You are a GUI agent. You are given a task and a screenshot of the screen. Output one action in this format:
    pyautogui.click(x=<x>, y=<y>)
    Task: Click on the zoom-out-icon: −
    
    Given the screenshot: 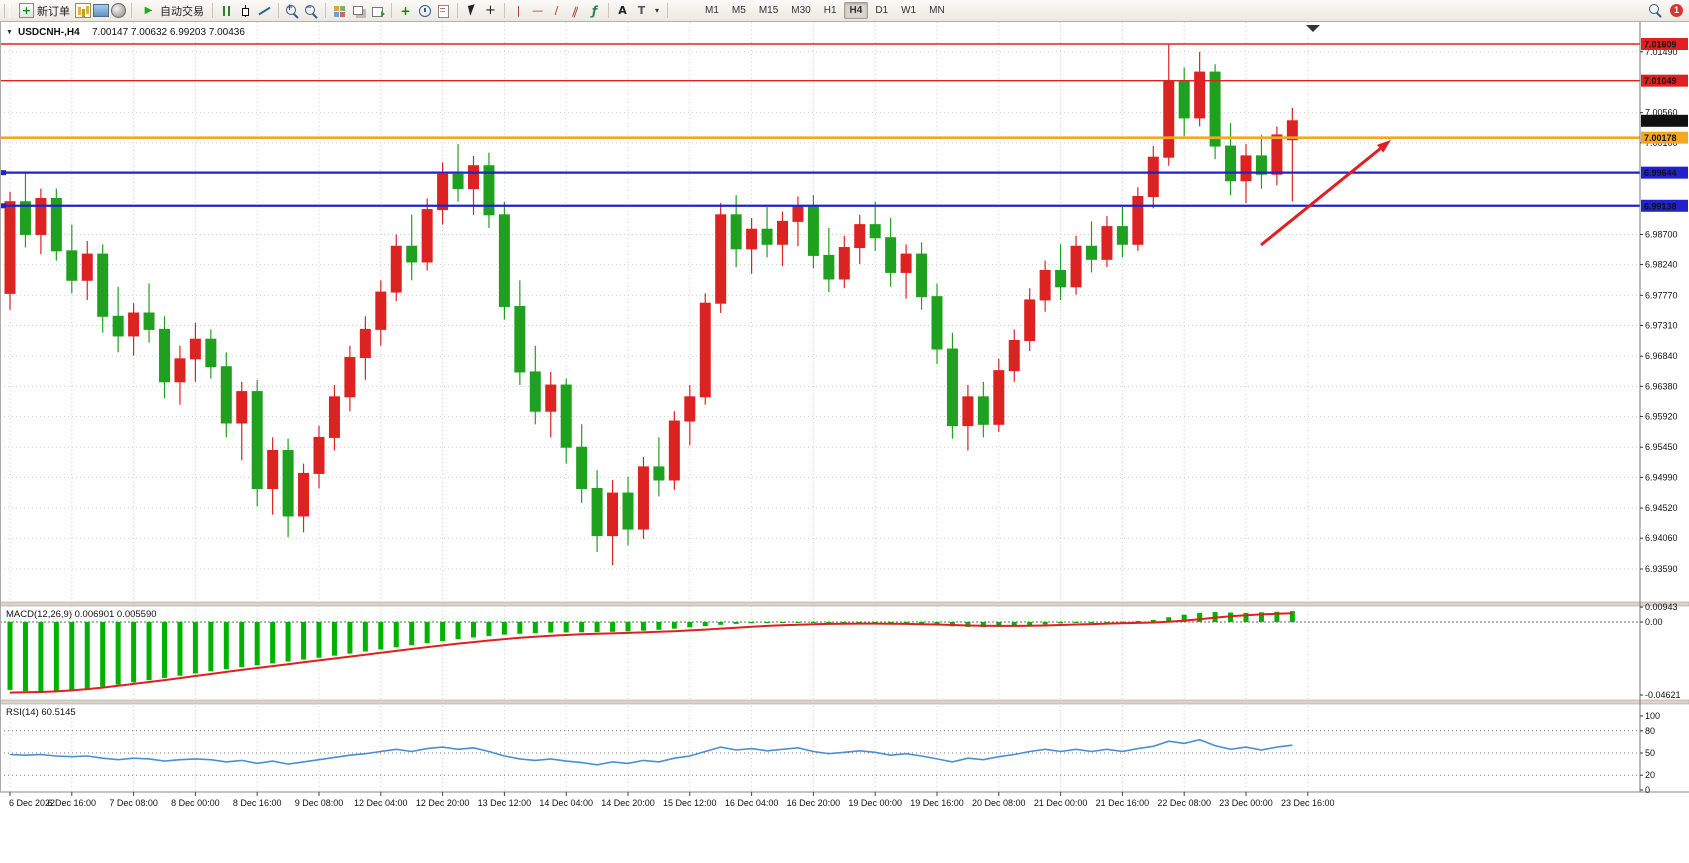 What is the action you would take?
    pyautogui.click(x=311, y=11)
    